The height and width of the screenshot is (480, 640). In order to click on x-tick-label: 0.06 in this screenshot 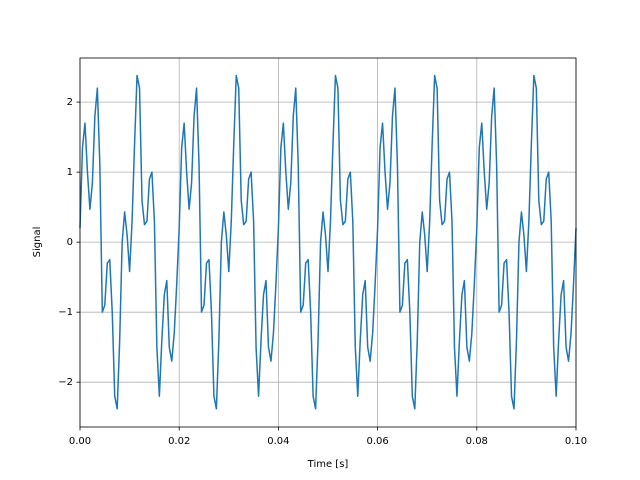, I will do `click(377, 441)`.